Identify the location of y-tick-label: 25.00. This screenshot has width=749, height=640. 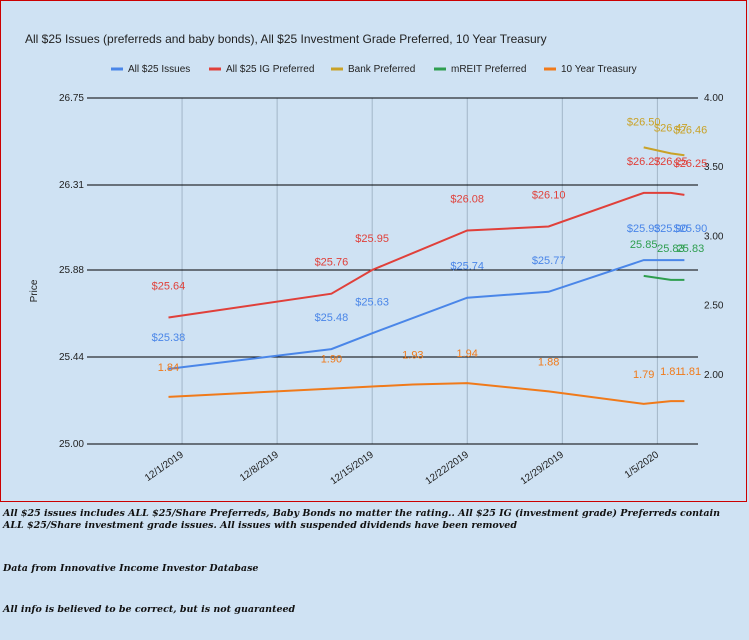
(71, 444).